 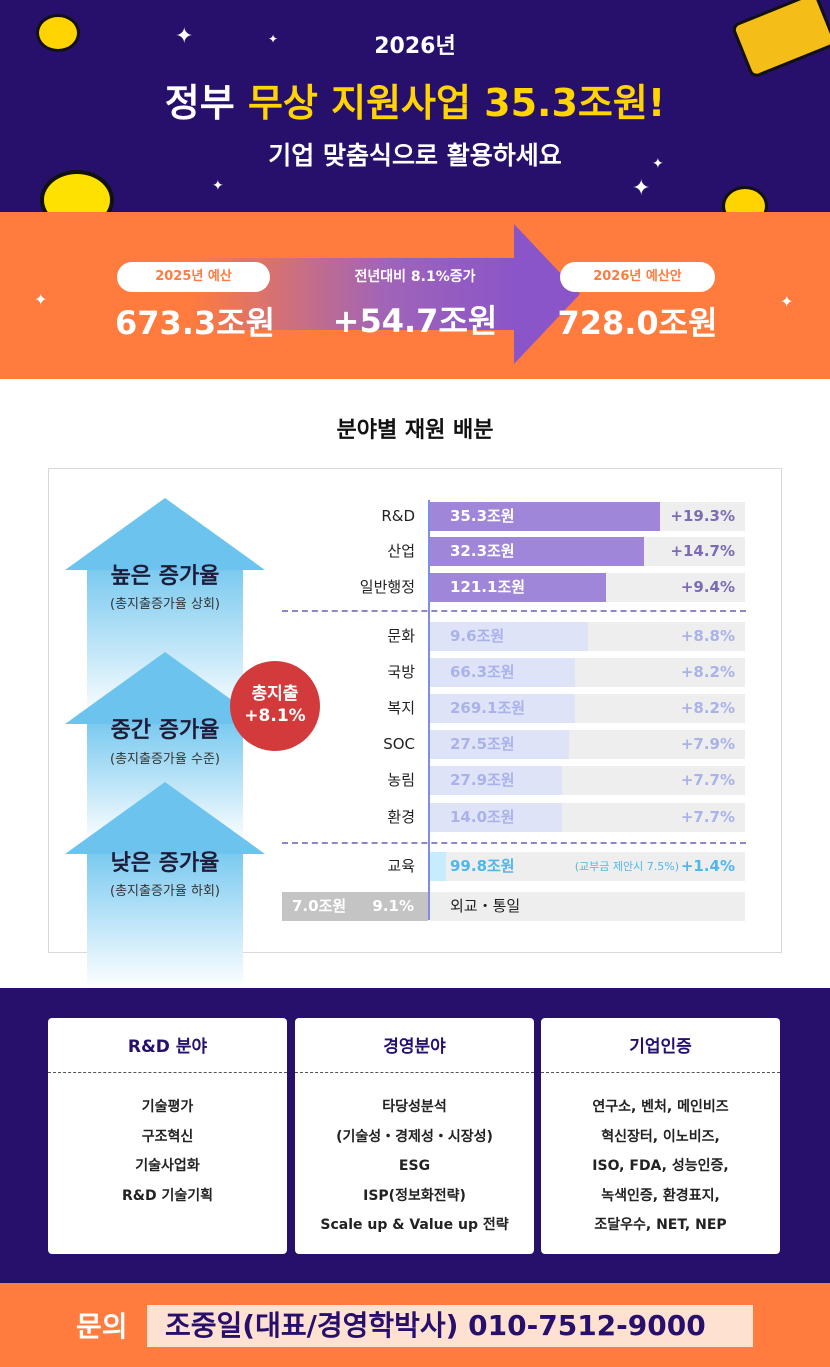 What do you see at coordinates (415, 321) in the screenshot?
I see `change-value: +54.7조원` at bounding box center [415, 321].